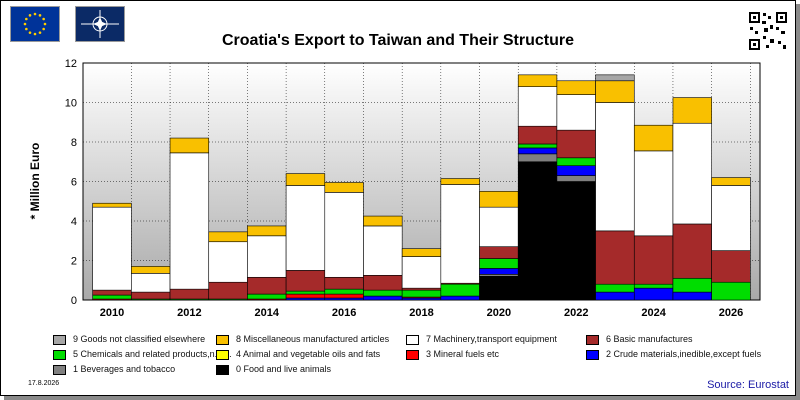  I want to click on legend-label: 5 Chemicals and related products,n.e.s., so click(152, 354).